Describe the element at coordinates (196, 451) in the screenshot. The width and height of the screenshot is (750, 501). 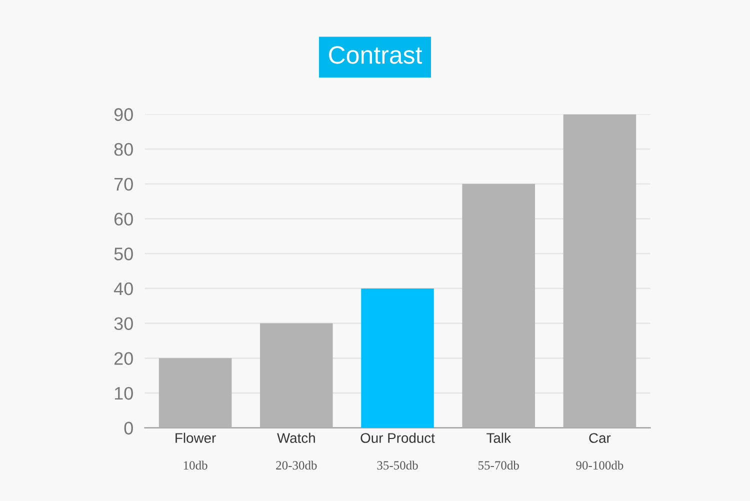
I see `category-label: Flower 10db` at that location.